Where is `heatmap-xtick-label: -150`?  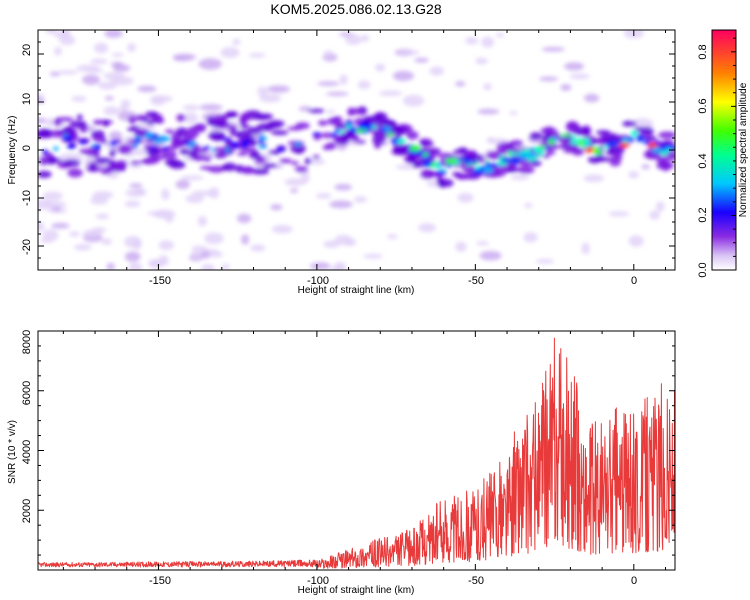 heatmap-xtick-label: -150 is located at coordinates (160, 281).